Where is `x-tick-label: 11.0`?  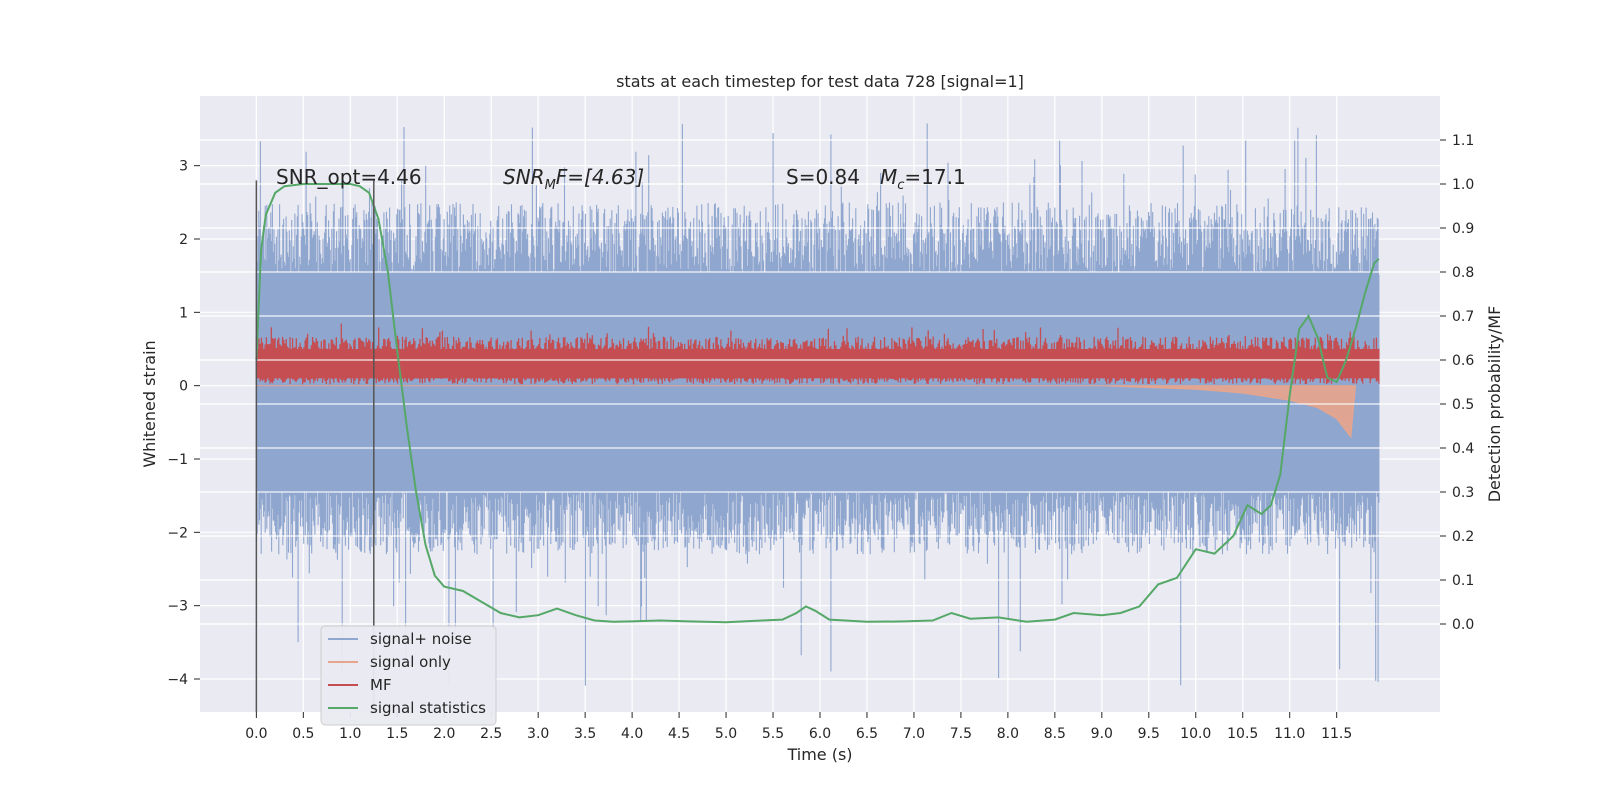 x-tick-label: 11.0 is located at coordinates (1289, 734).